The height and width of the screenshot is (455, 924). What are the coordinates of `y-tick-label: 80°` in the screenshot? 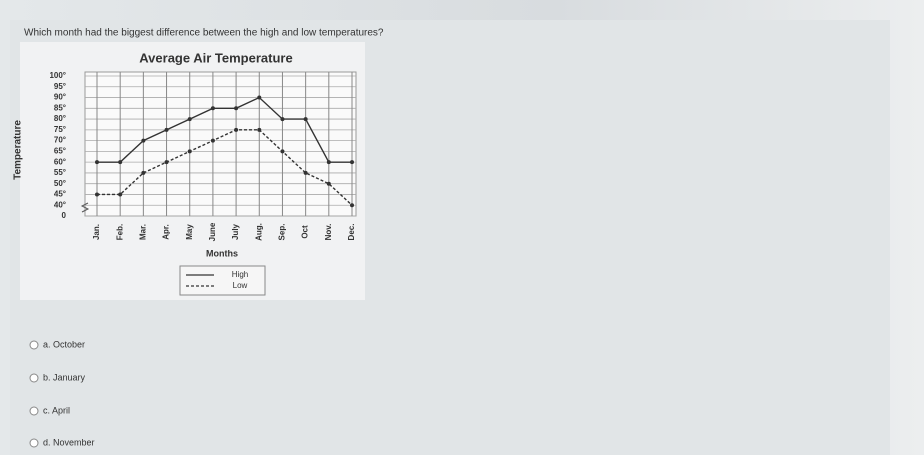 It's located at (60, 118).